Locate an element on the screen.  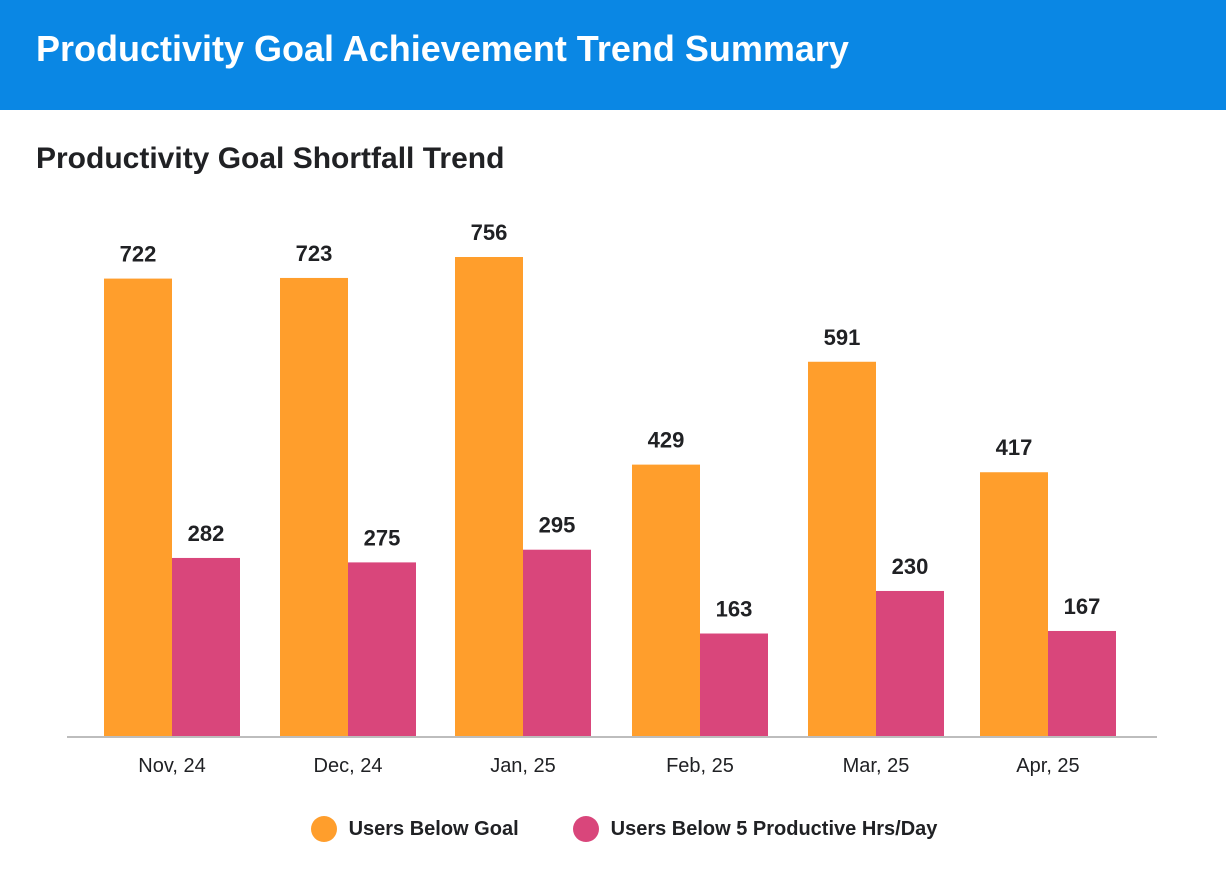
legend-item-users-below-goal: Users Below Goal is located at coordinates (404, 829).